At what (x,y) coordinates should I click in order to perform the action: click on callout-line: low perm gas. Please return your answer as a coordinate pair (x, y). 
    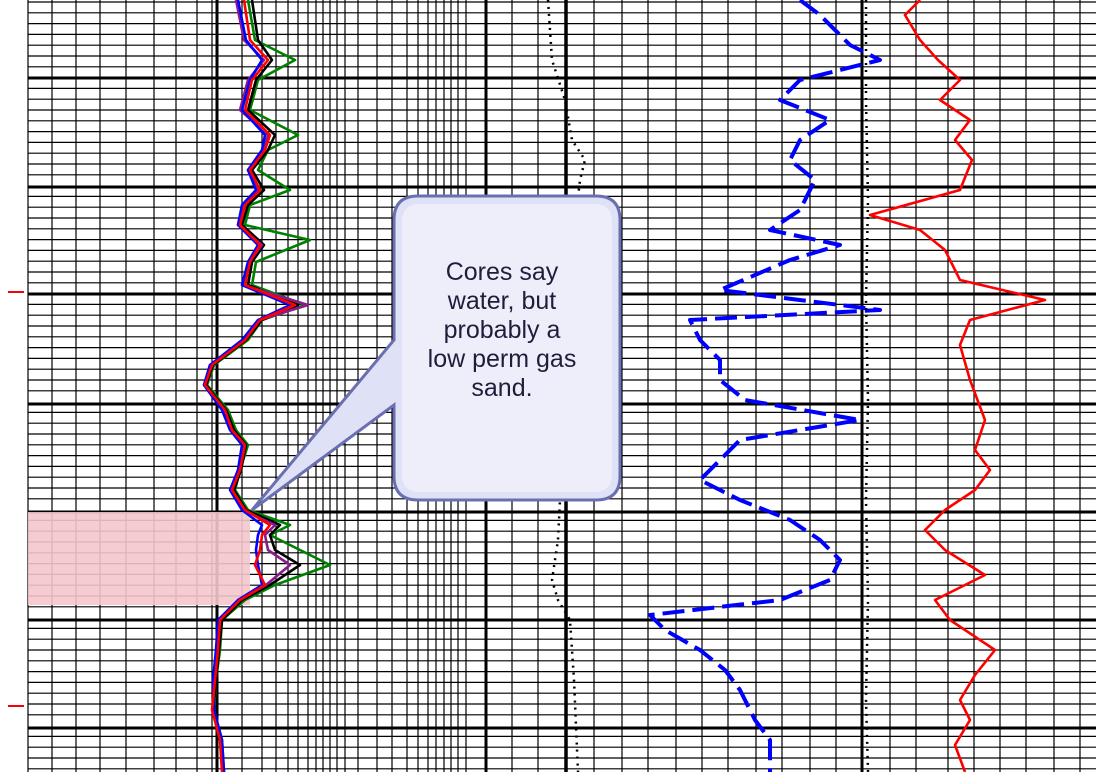
    Looking at the image, I should click on (502, 359).